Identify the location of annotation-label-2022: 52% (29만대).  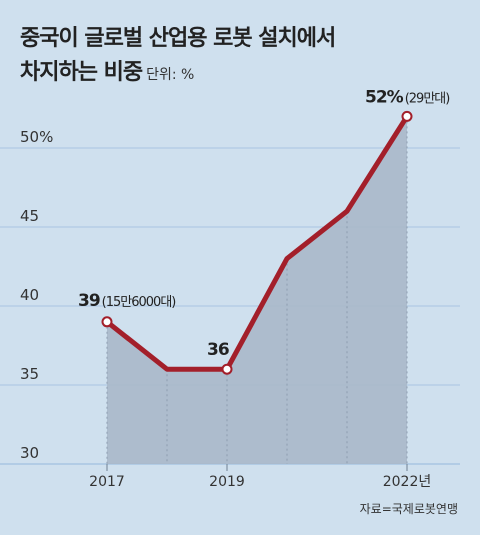
(407, 97).